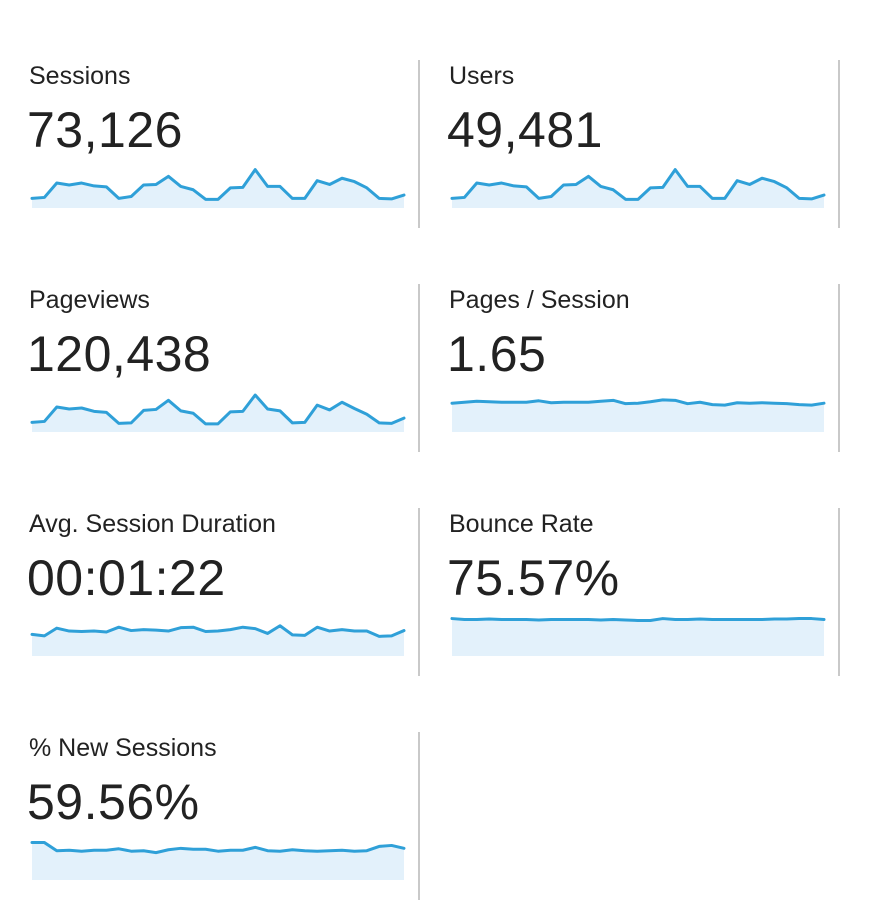  I want to click on metric-label: Sessions, so click(80, 76).